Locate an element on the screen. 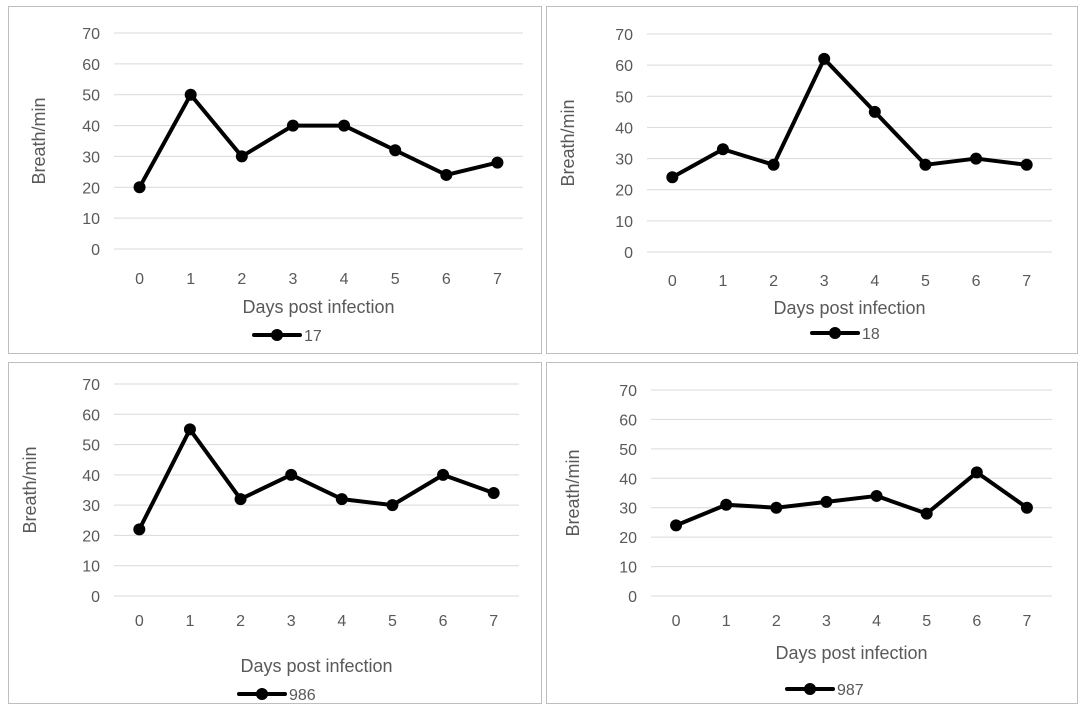 The height and width of the screenshot is (704, 1080). legend-label: 18 is located at coordinates (871, 334).